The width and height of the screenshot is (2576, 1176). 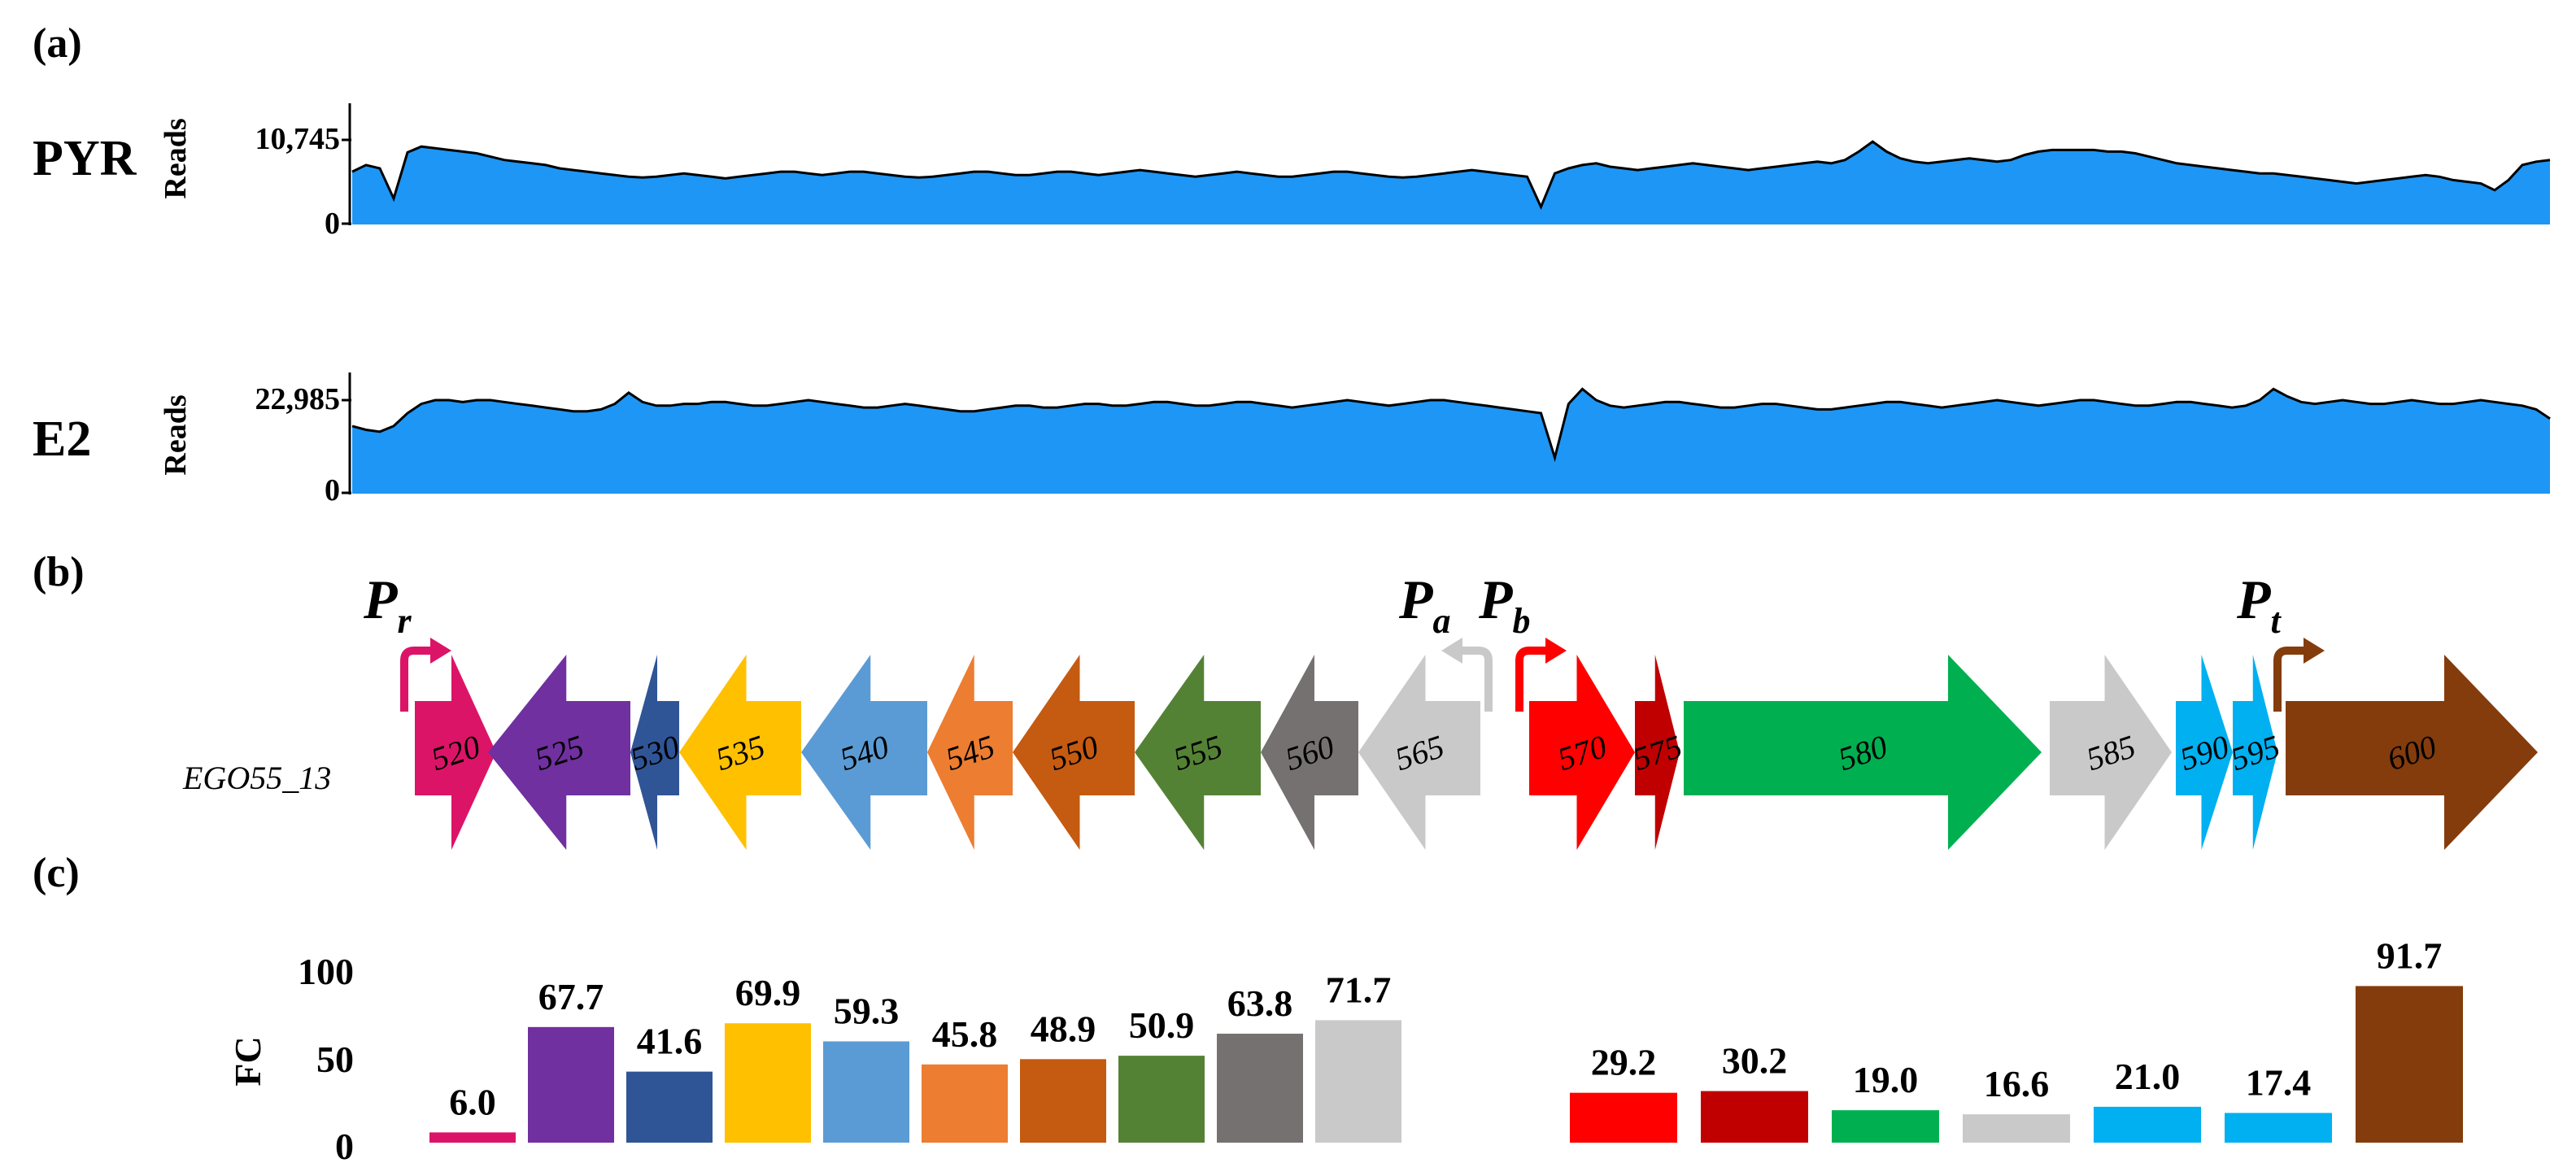 What do you see at coordinates (472, 1101) in the screenshot?
I see `fc-bar-value-520: 6.0` at bounding box center [472, 1101].